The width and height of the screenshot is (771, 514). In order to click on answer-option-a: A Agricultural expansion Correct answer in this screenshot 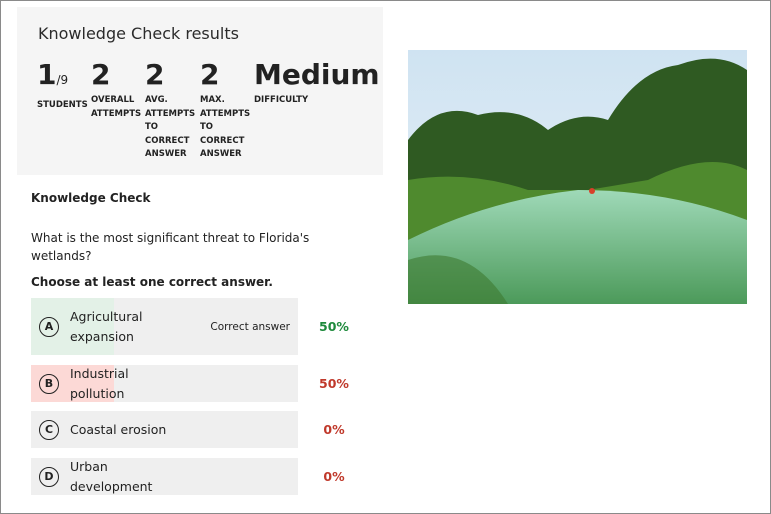, I will do `click(164, 326)`.